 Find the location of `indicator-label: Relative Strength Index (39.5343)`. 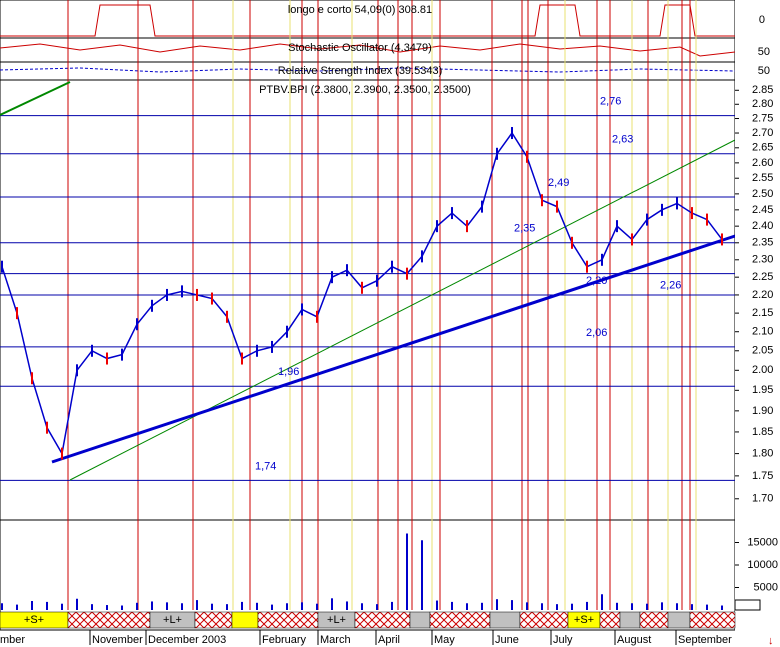

indicator-label: Relative Strength Index (39.5343) is located at coordinates (360, 71).